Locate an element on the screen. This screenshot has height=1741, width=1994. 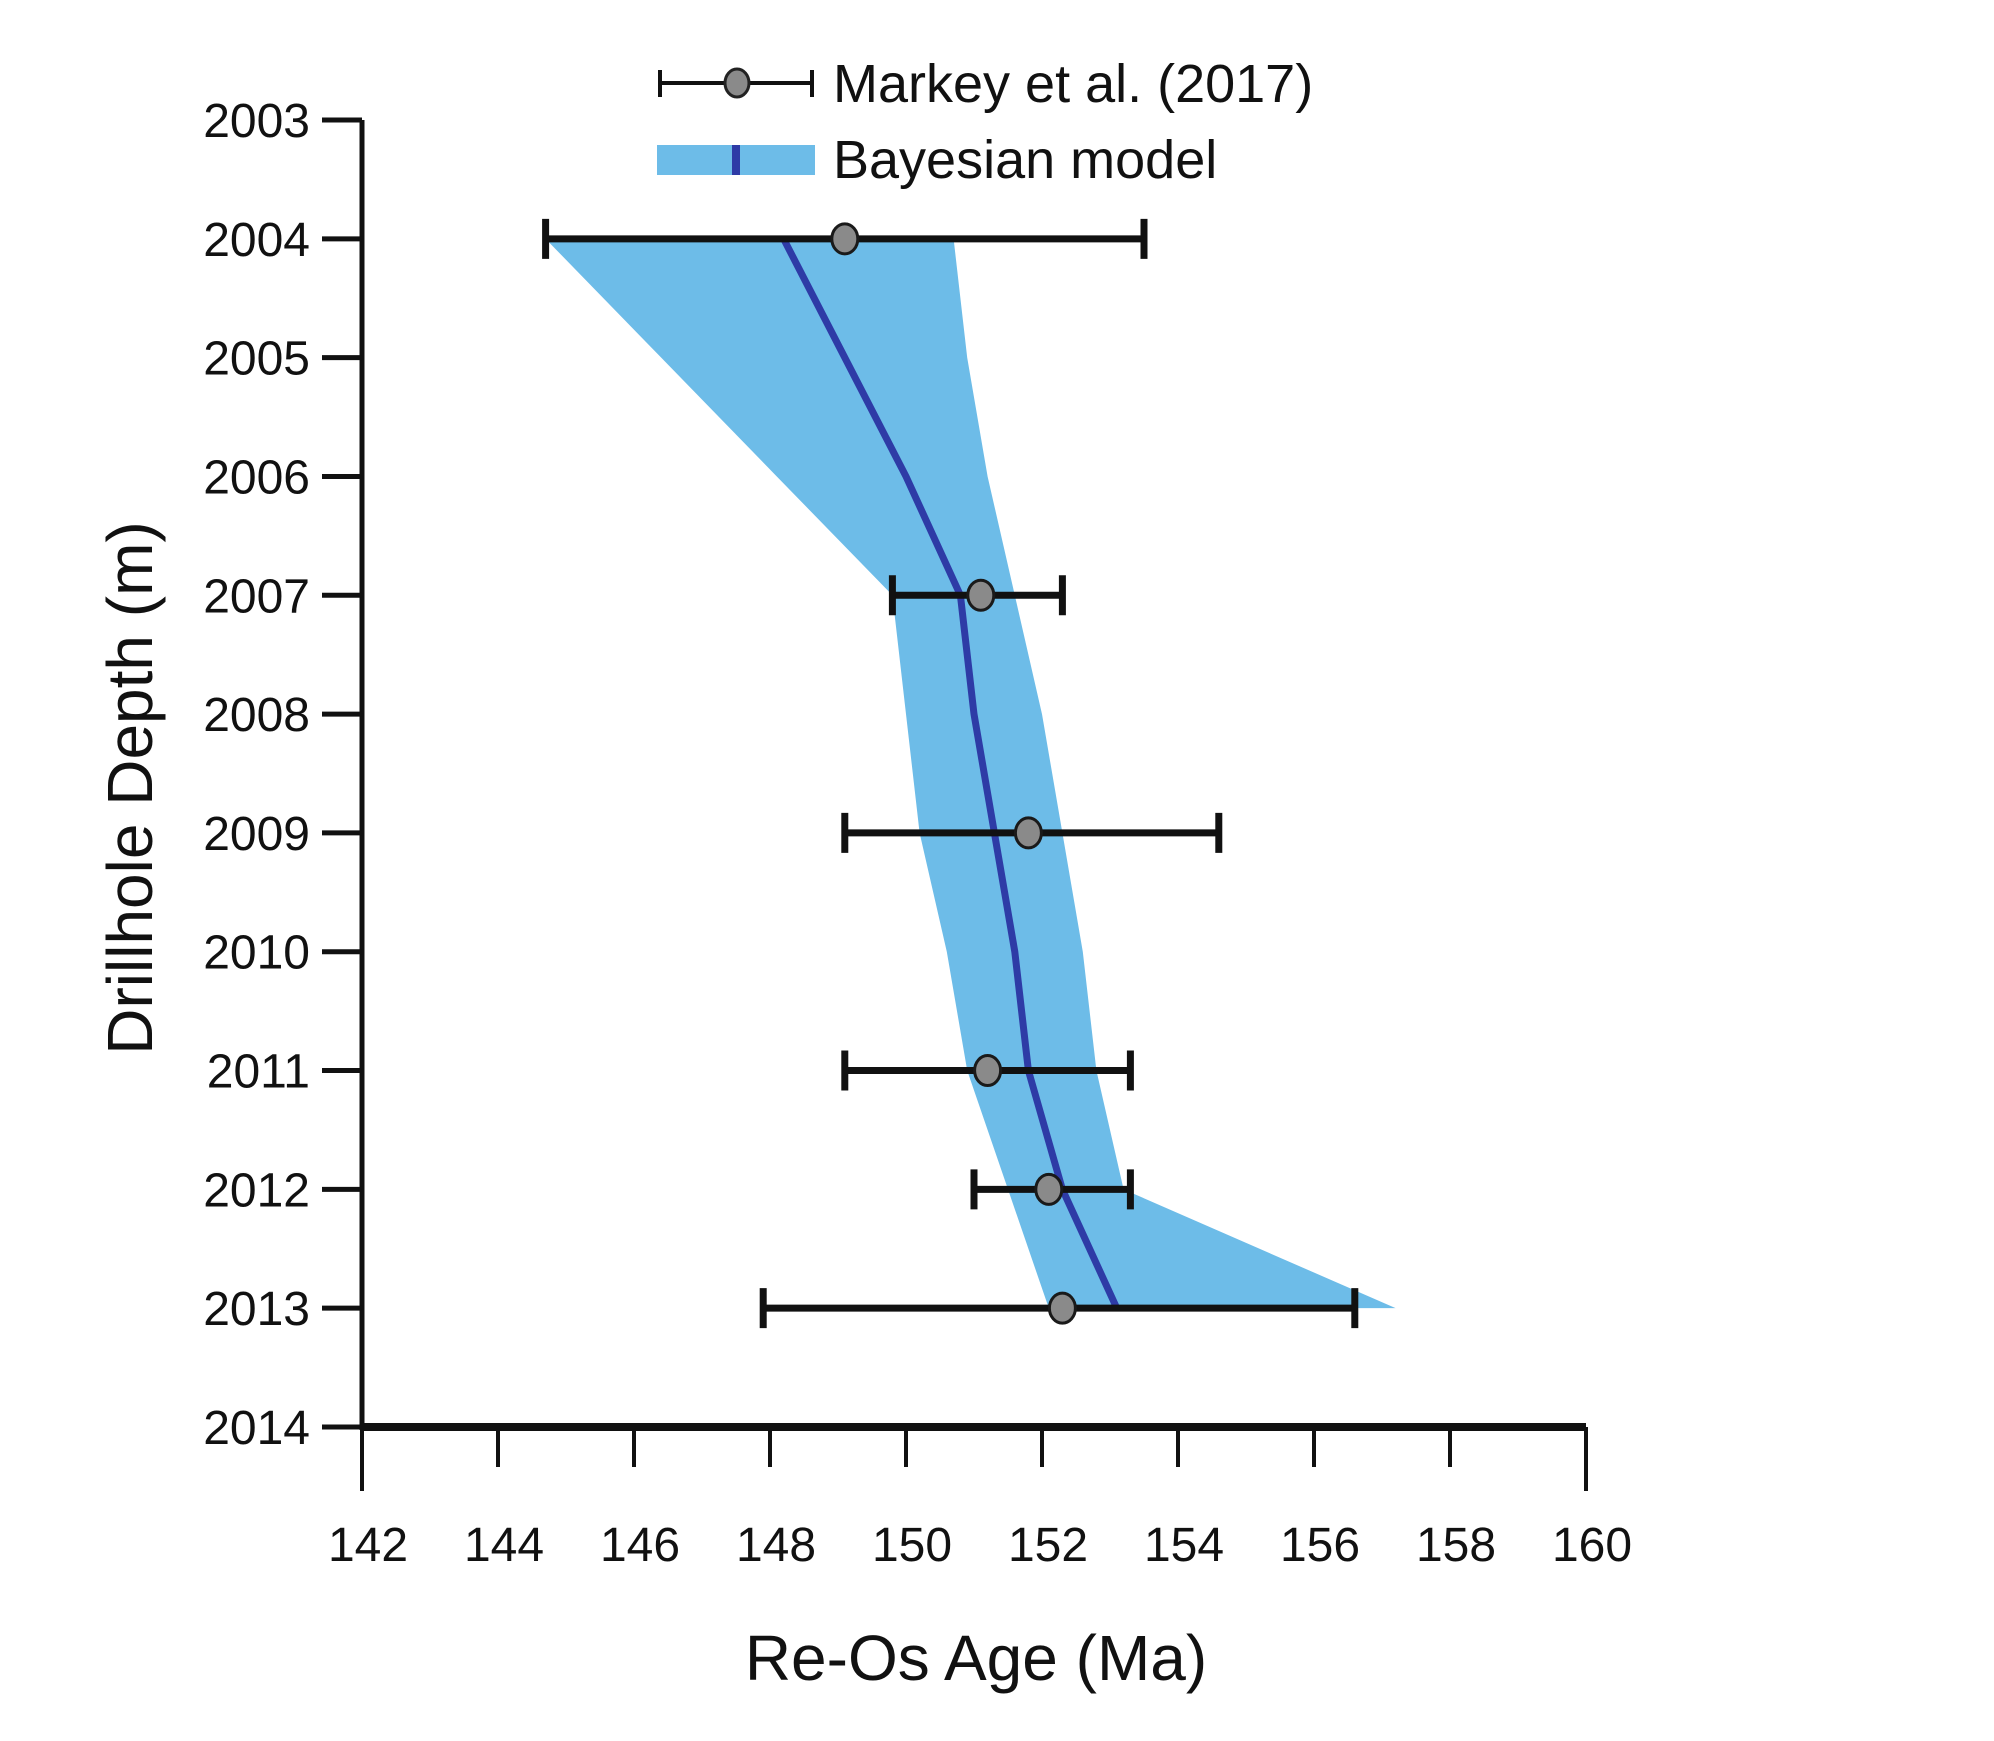
y-tick-label: 2007 is located at coordinates (256, 596).